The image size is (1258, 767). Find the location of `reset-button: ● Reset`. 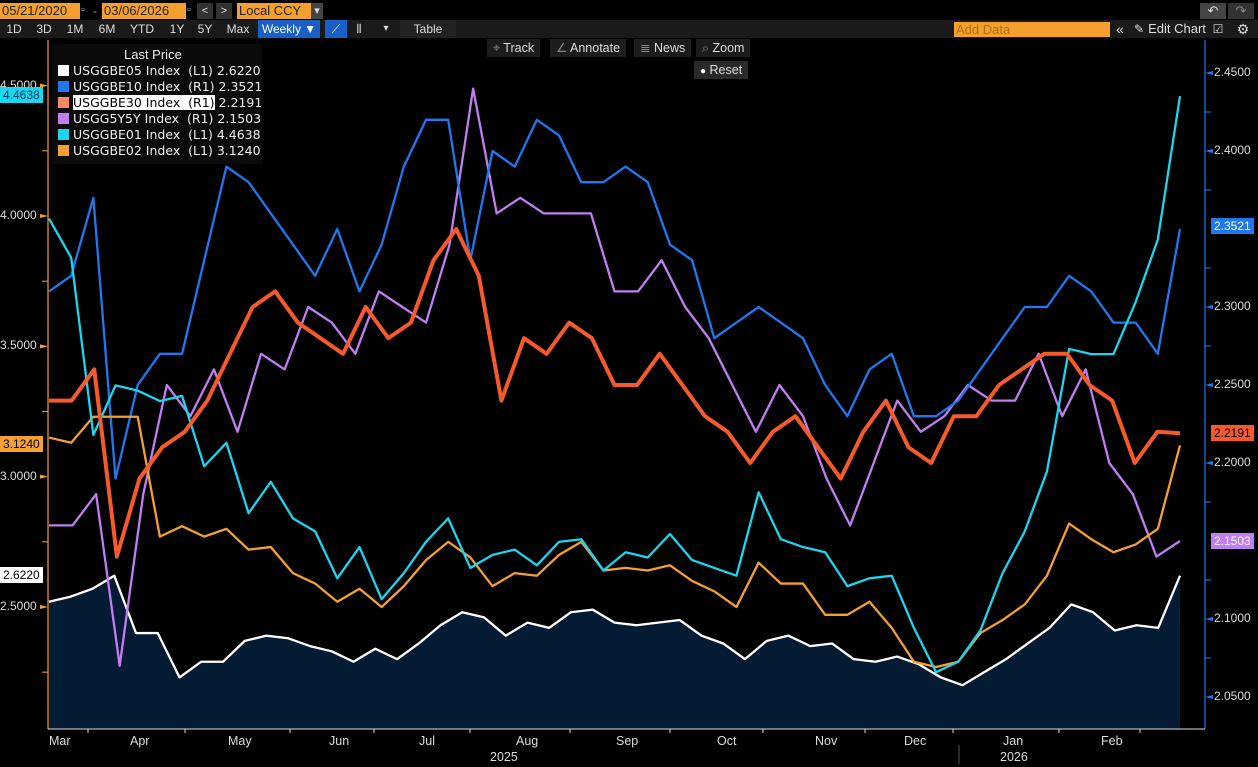

reset-button: ● Reset is located at coordinates (721, 70).